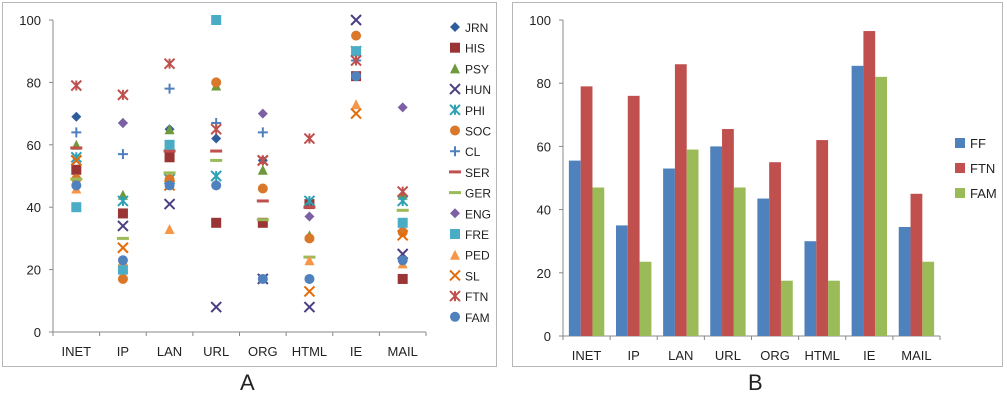 The image size is (1007, 398). What do you see at coordinates (309, 138) in the screenshot?
I see `point-ftn-html` at bounding box center [309, 138].